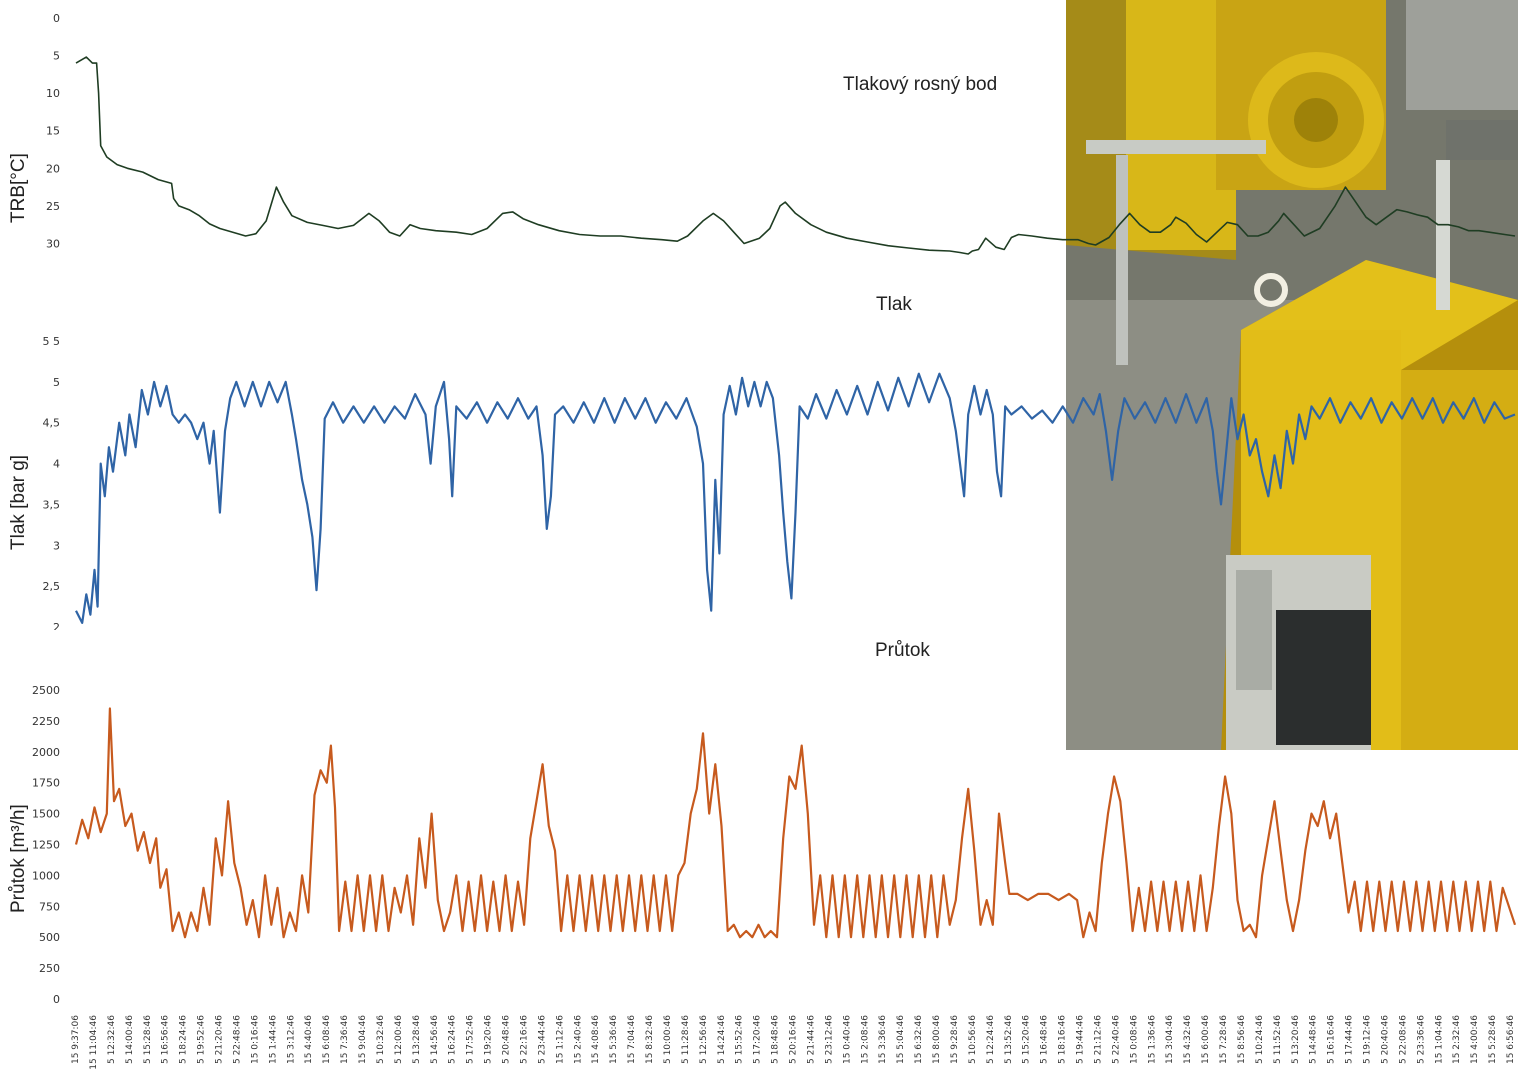  I want to click on y-tick-label: 15, so click(53, 131).